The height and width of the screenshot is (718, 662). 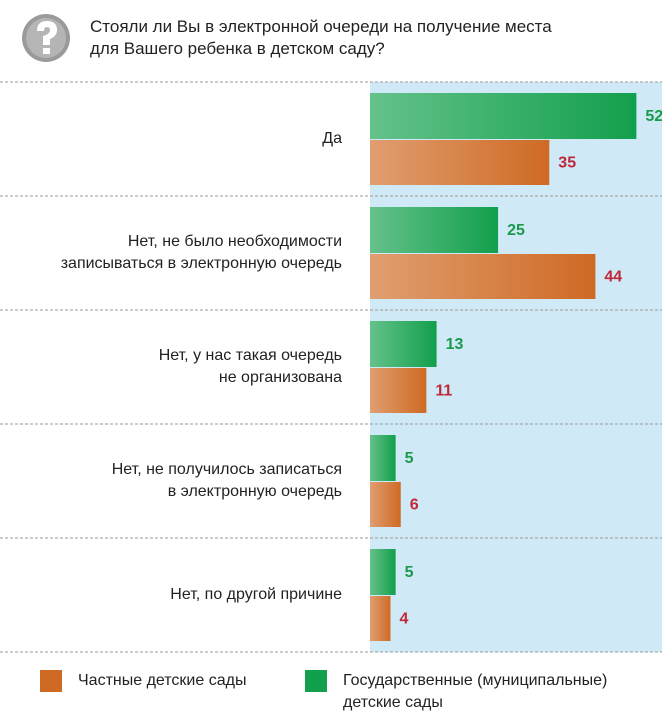 What do you see at coordinates (46, 38) in the screenshot?
I see `question-icon` at bounding box center [46, 38].